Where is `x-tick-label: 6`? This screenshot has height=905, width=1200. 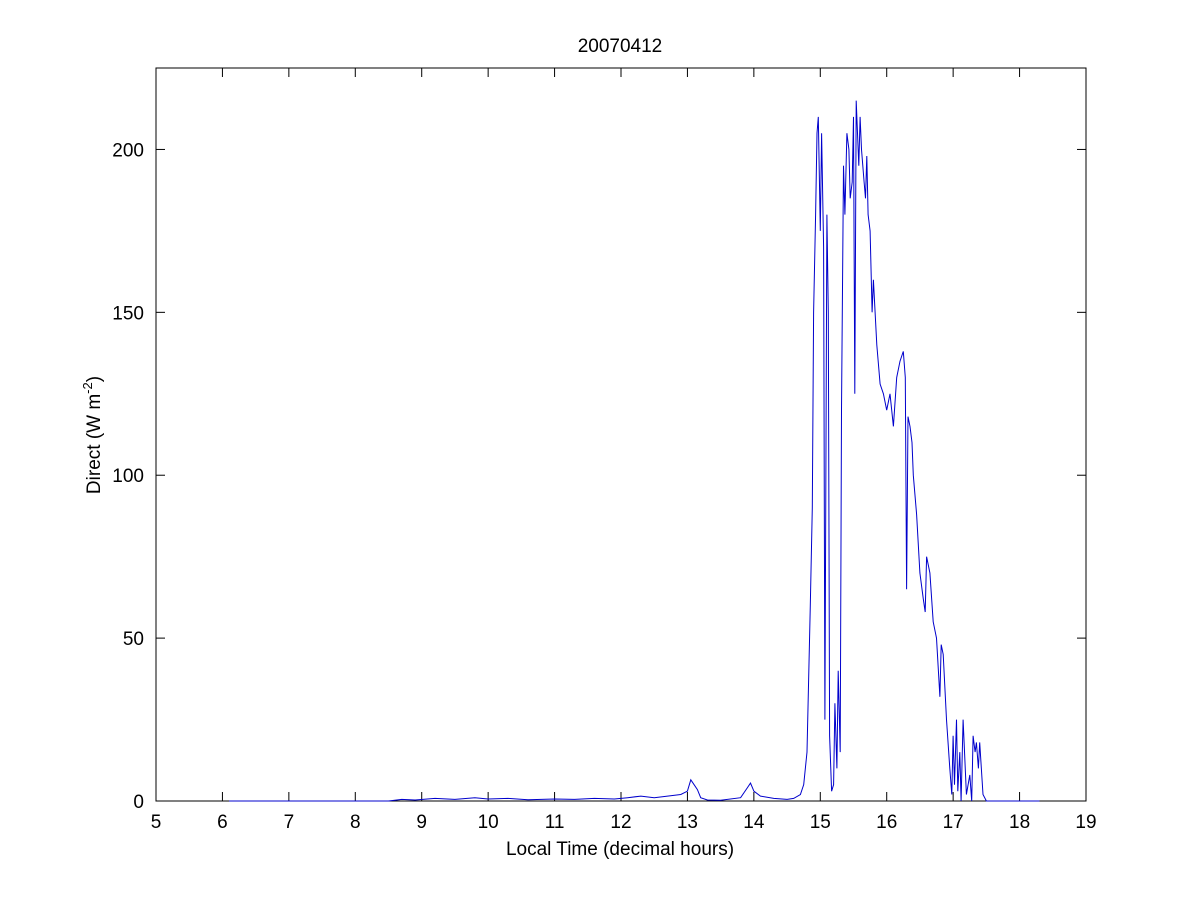
x-tick-label: 6 is located at coordinates (222, 822).